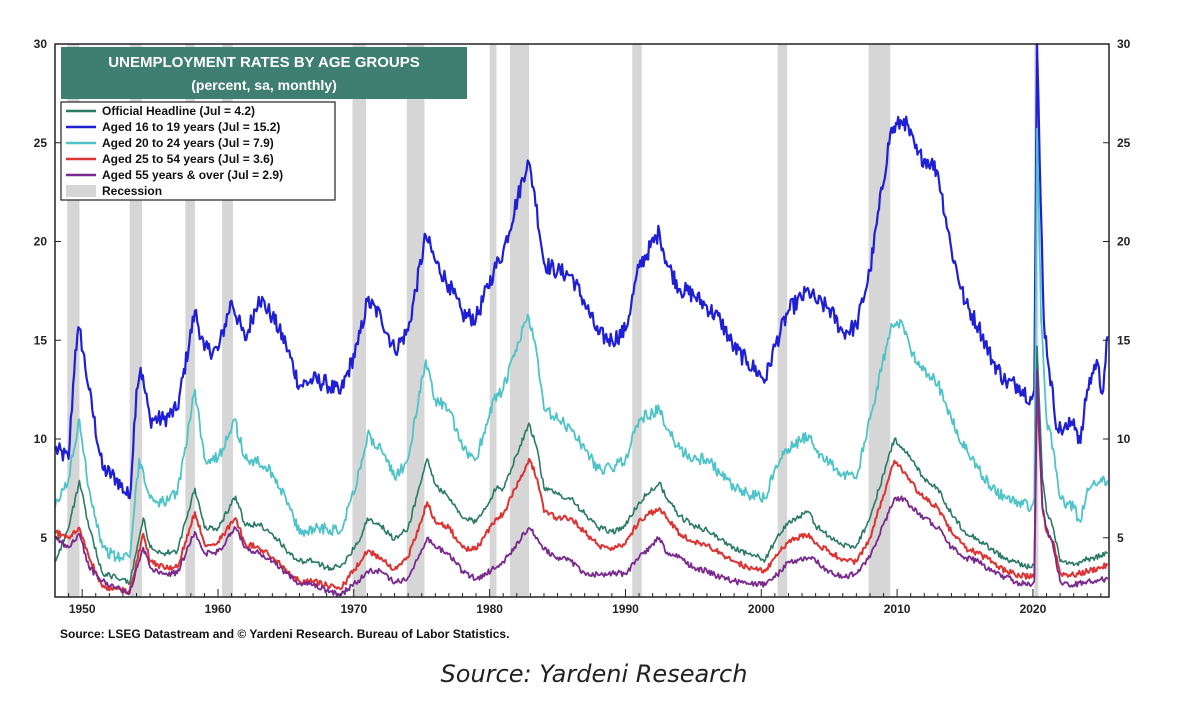 This screenshot has width=1188, height=714. I want to click on title-box-background, so click(264, 73).